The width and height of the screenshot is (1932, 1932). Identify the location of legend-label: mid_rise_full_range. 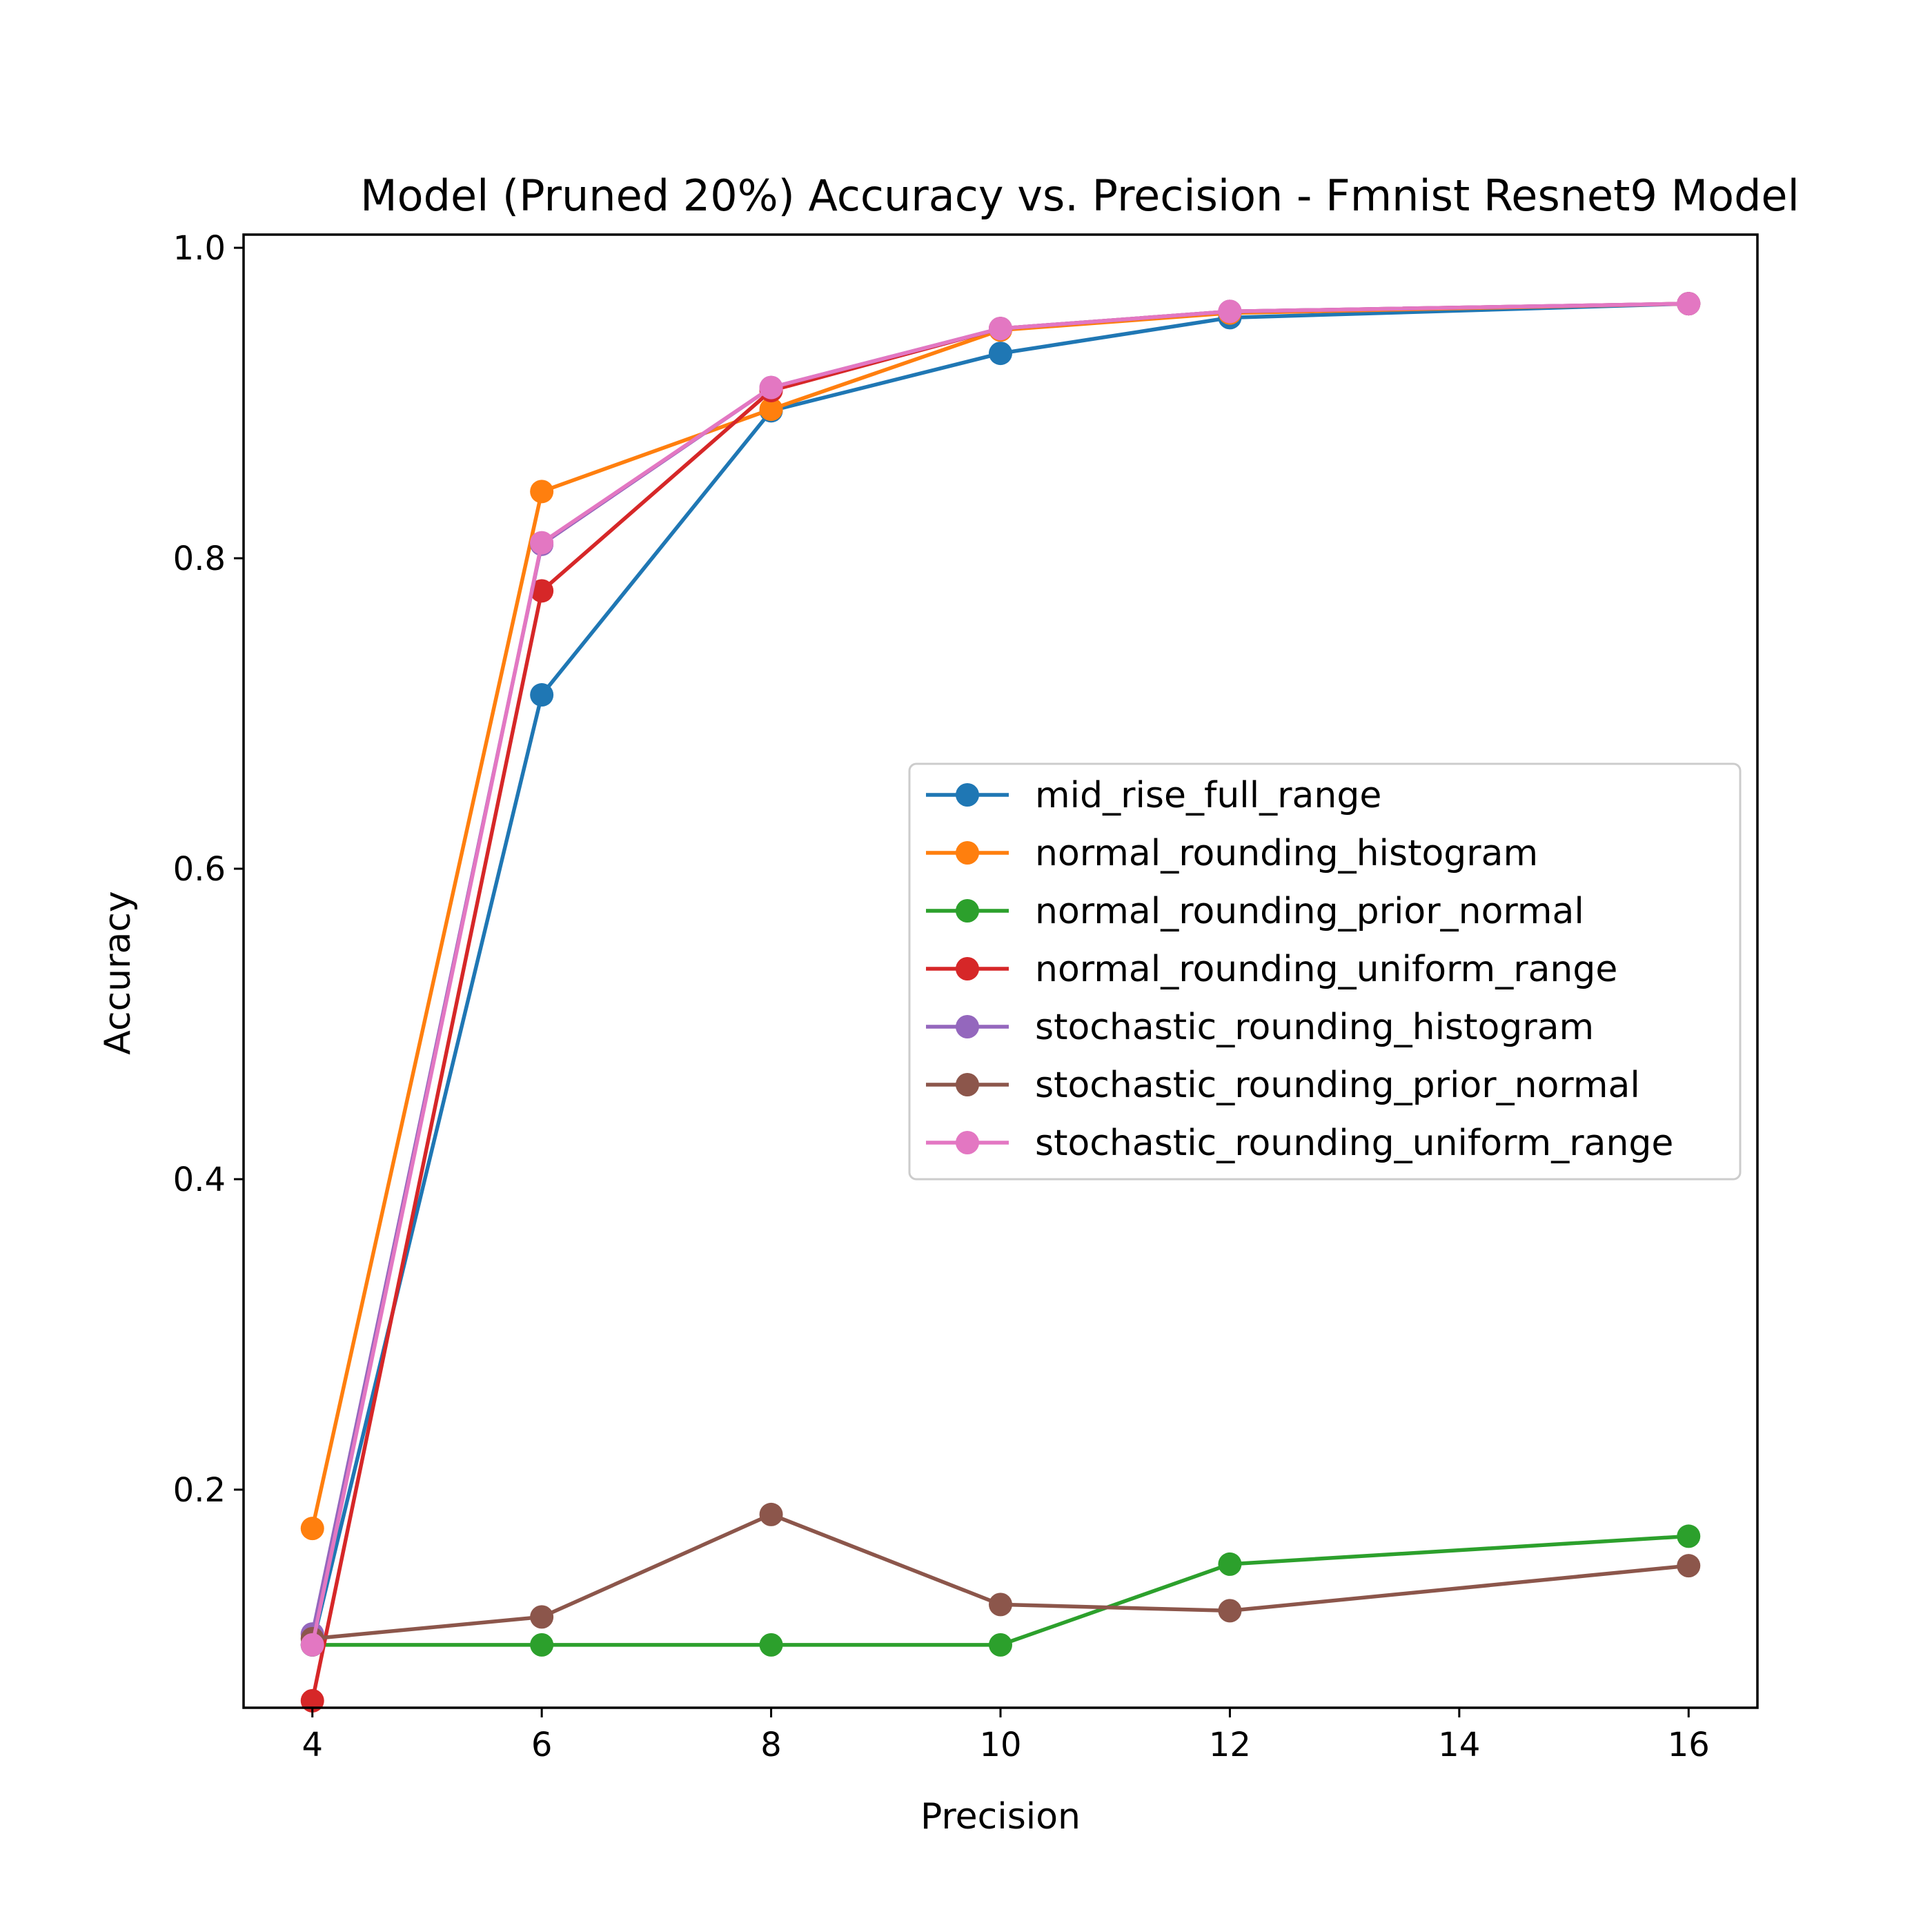
(1208, 795).